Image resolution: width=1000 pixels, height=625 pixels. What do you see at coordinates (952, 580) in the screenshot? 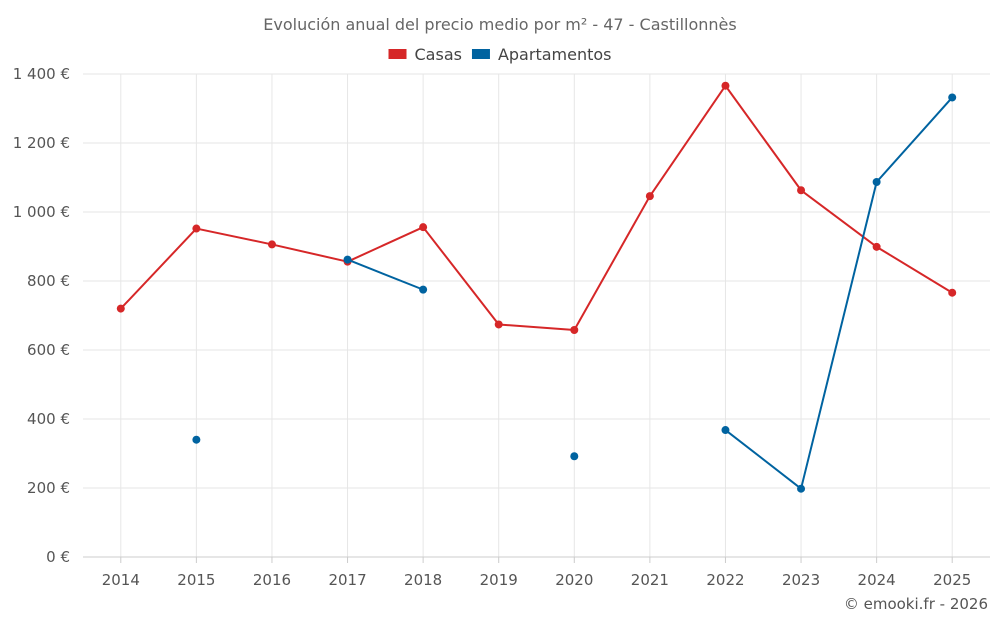
I see `x-tick-label: 2025` at bounding box center [952, 580].